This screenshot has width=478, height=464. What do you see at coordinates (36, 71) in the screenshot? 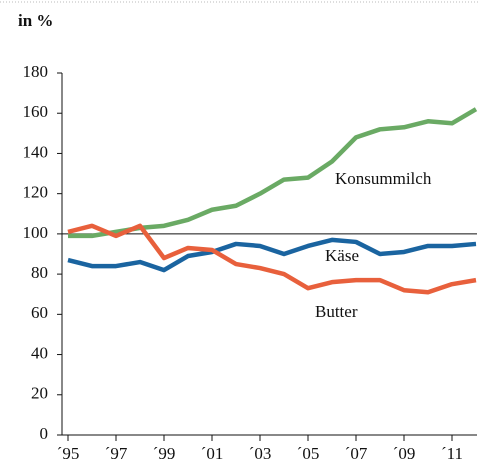
I see `y-tick-label: 180` at bounding box center [36, 71].